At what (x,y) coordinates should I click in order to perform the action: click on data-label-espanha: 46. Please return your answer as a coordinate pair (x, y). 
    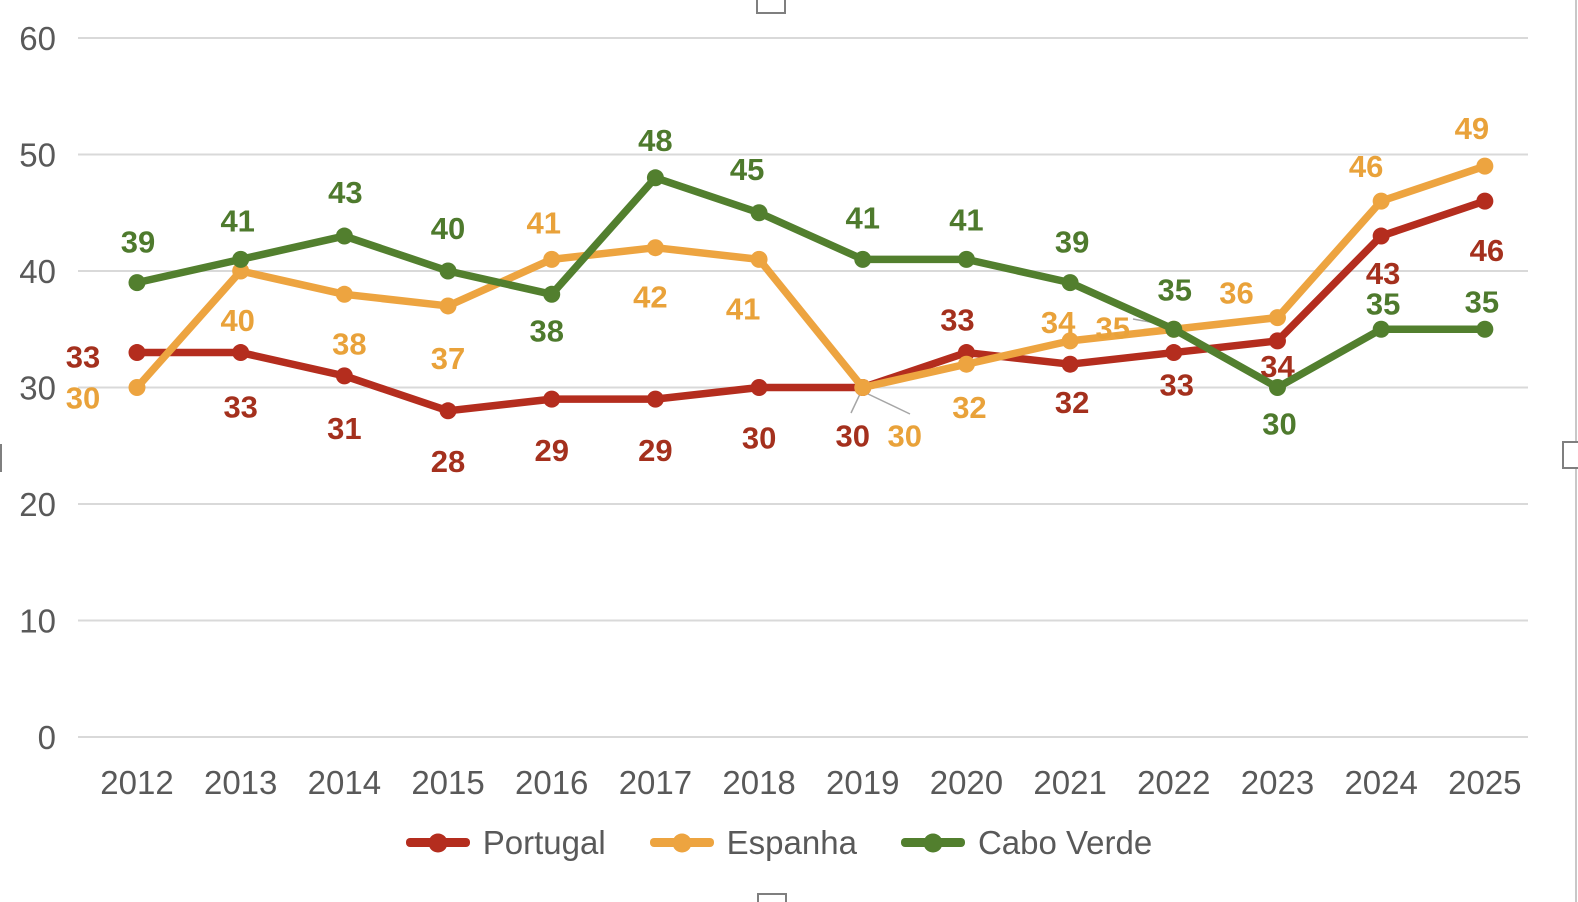
    Looking at the image, I should click on (1366, 166).